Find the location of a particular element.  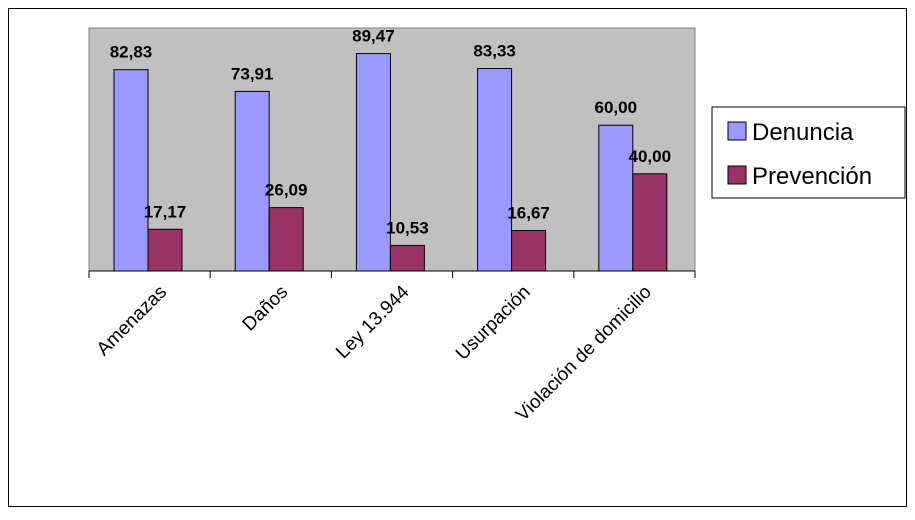

legend-swatch-denuncia is located at coordinates (737, 131).